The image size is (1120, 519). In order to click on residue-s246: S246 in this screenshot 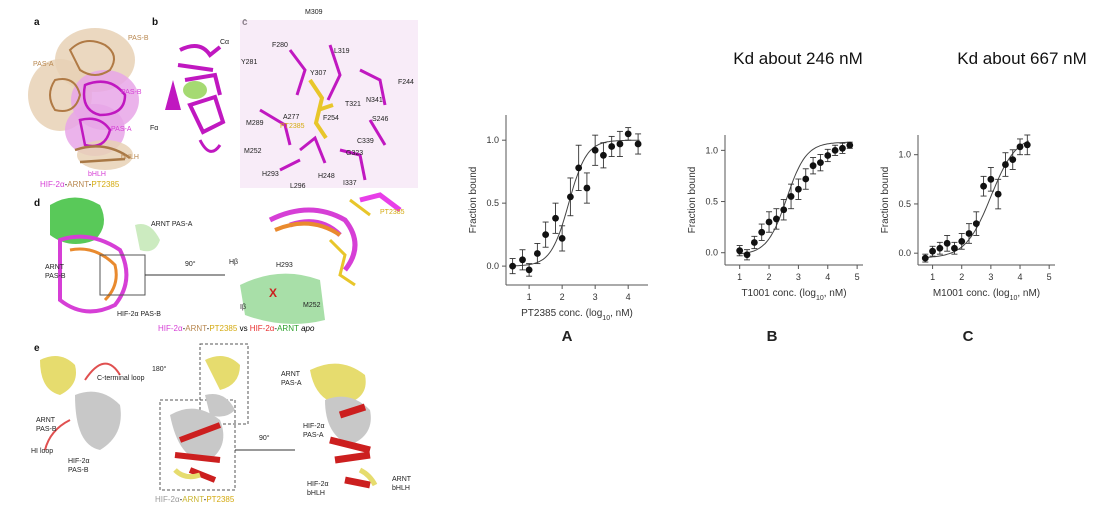, I will do `click(380, 119)`.